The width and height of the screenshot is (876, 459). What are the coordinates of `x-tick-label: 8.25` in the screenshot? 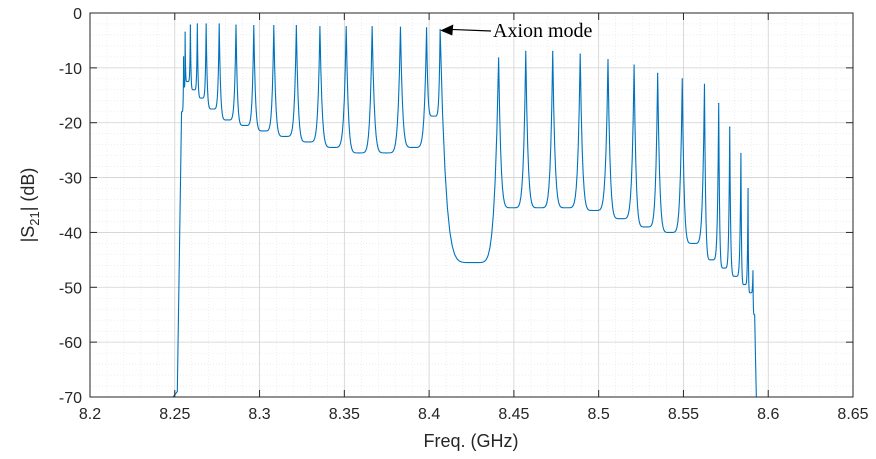 It's located at (174, 414).